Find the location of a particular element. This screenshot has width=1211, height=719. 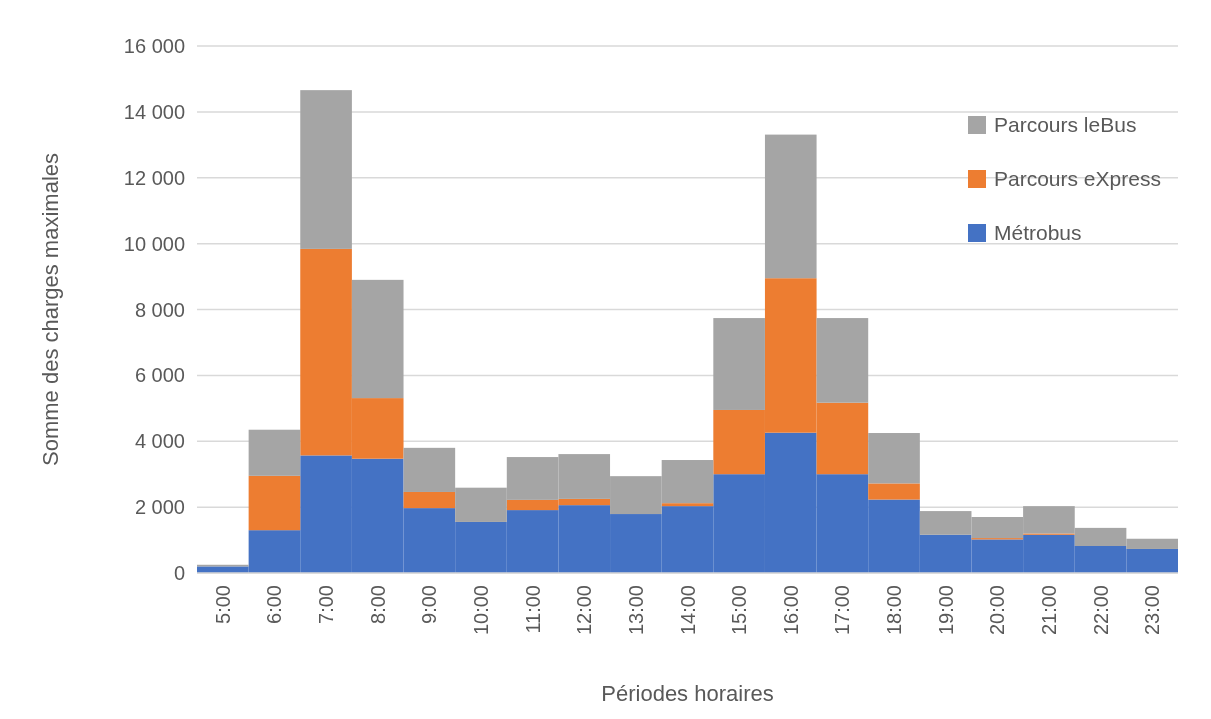

y-tick-label: 8 000 is located at coordinates (159, 309).